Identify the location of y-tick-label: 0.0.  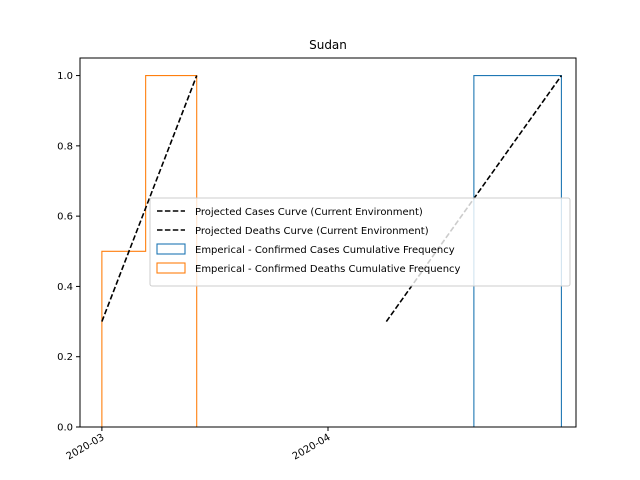
(65, 428).